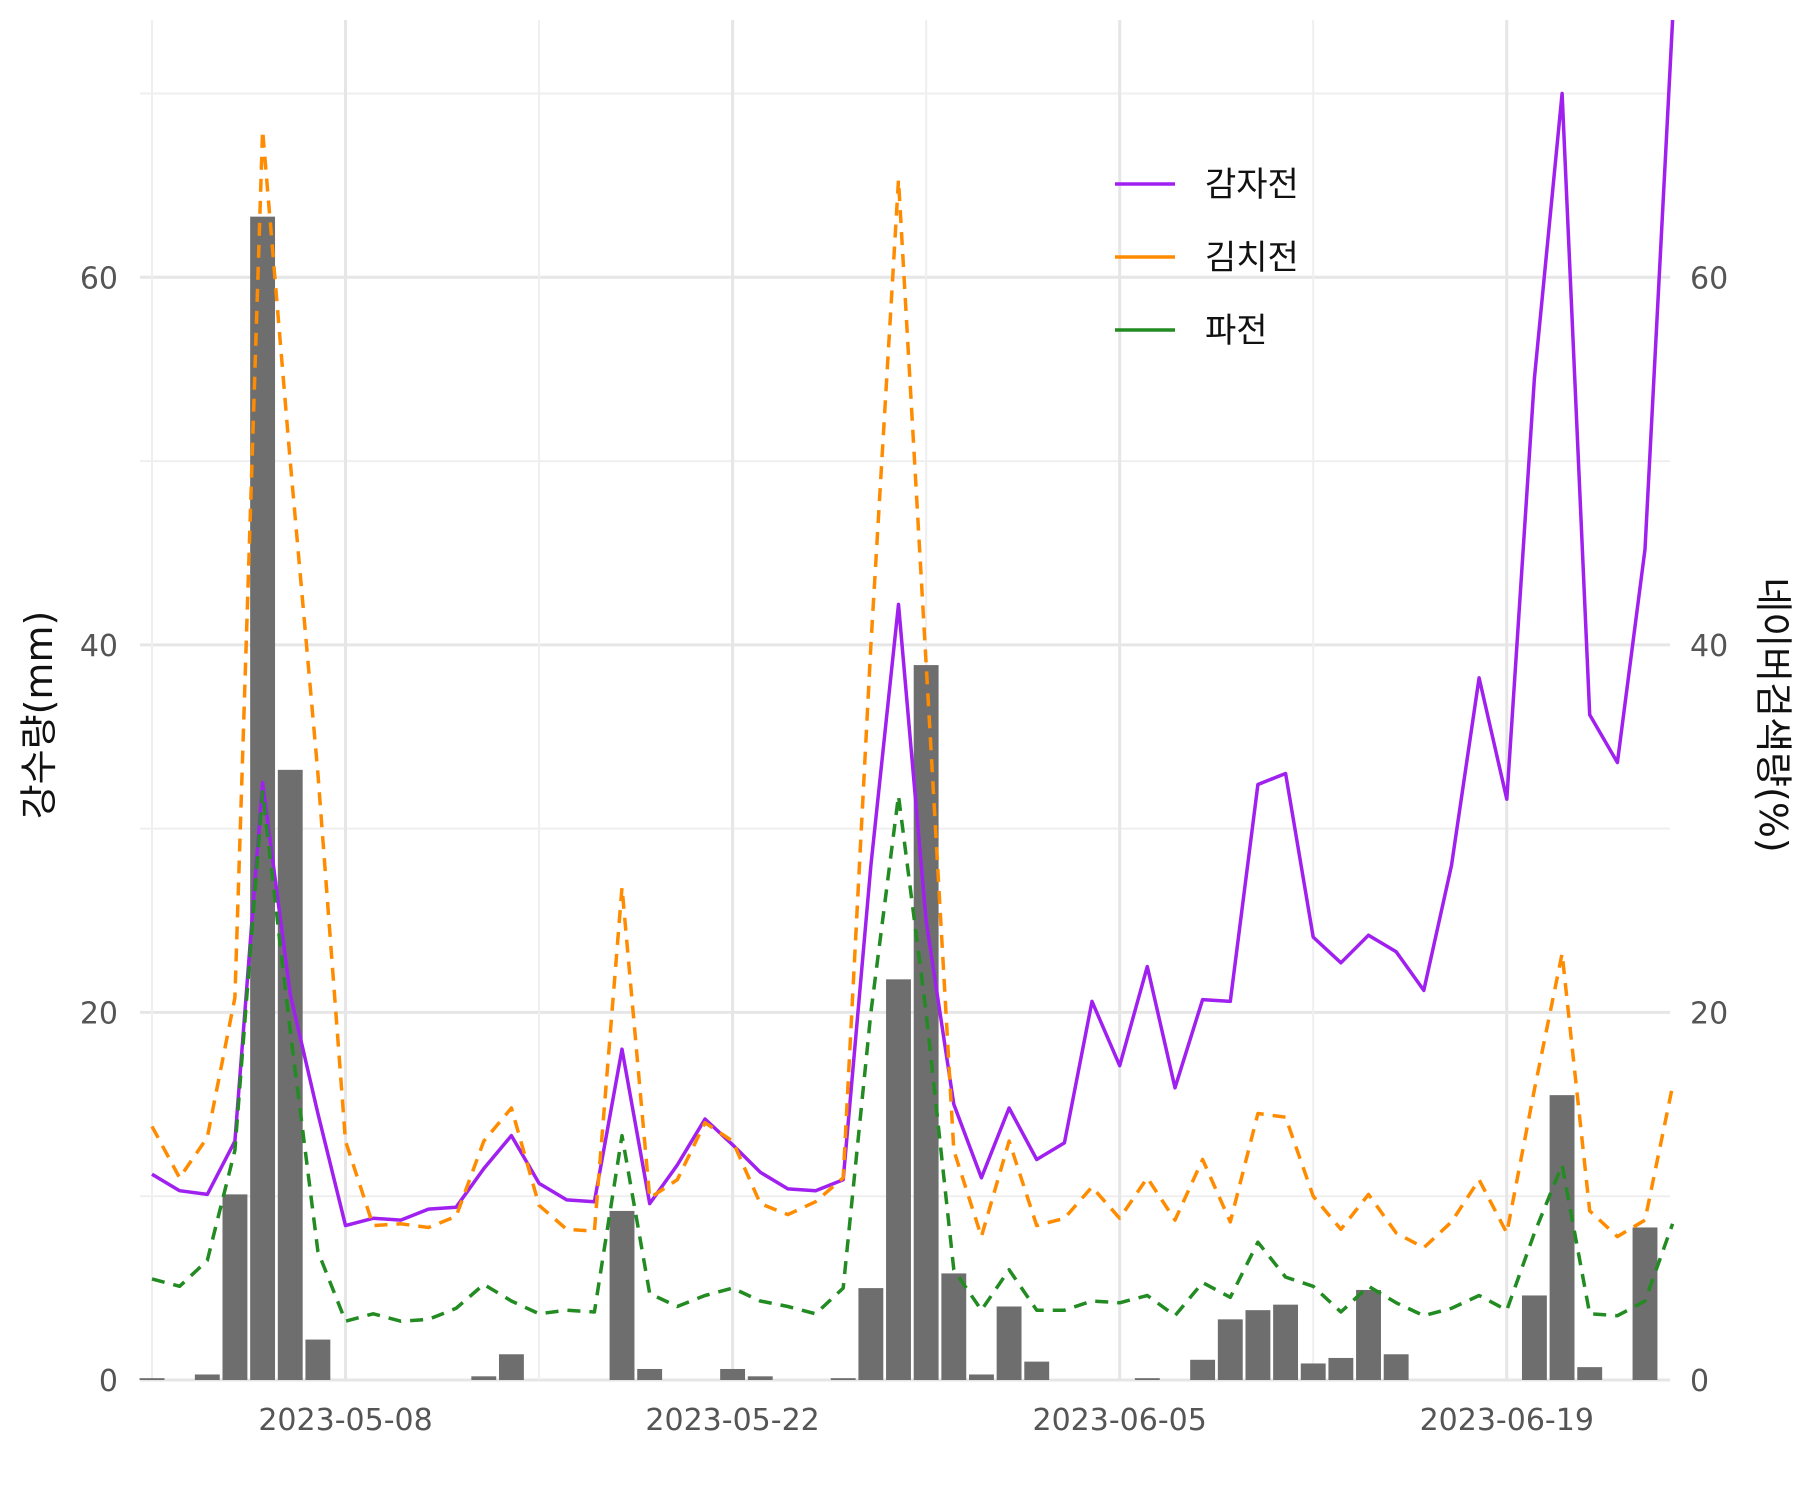  I want to click on right-y-tick-label: 60, so click(1709, 278).